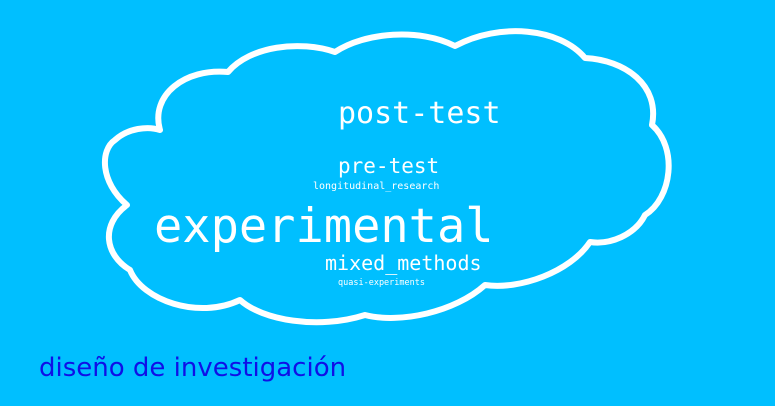 The width and height of the screenshot is (775, 406). I want to click on word-longitudinal-research: longitudinal_research, so click(376, 186).